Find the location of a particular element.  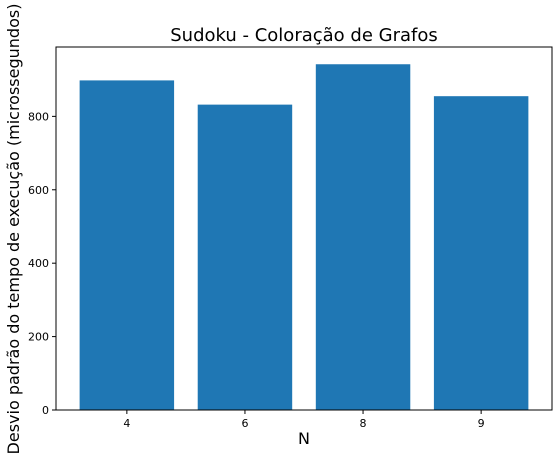

y-tick-label: 800 is located at coordinates (38, 116).